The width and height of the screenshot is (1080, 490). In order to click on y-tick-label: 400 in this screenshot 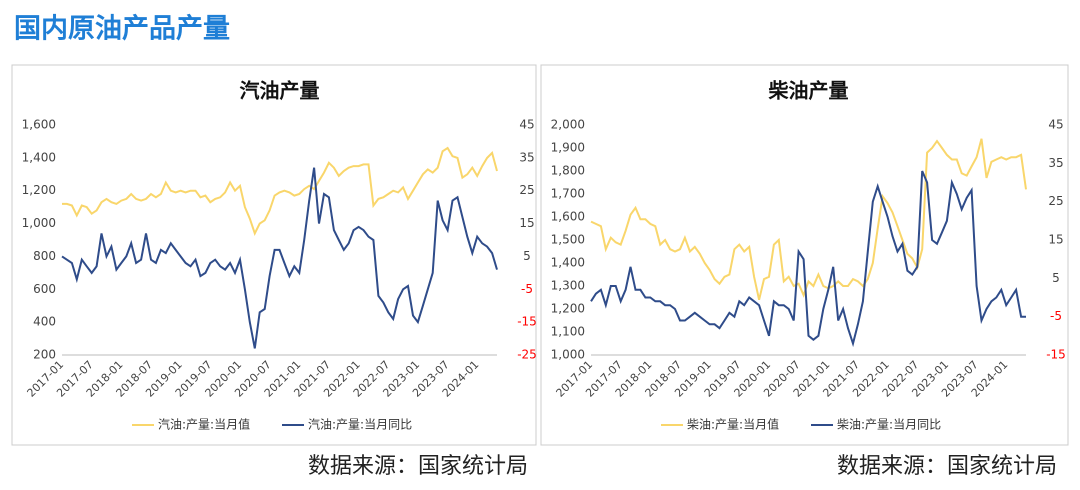, I will do `click(44, 322)`.